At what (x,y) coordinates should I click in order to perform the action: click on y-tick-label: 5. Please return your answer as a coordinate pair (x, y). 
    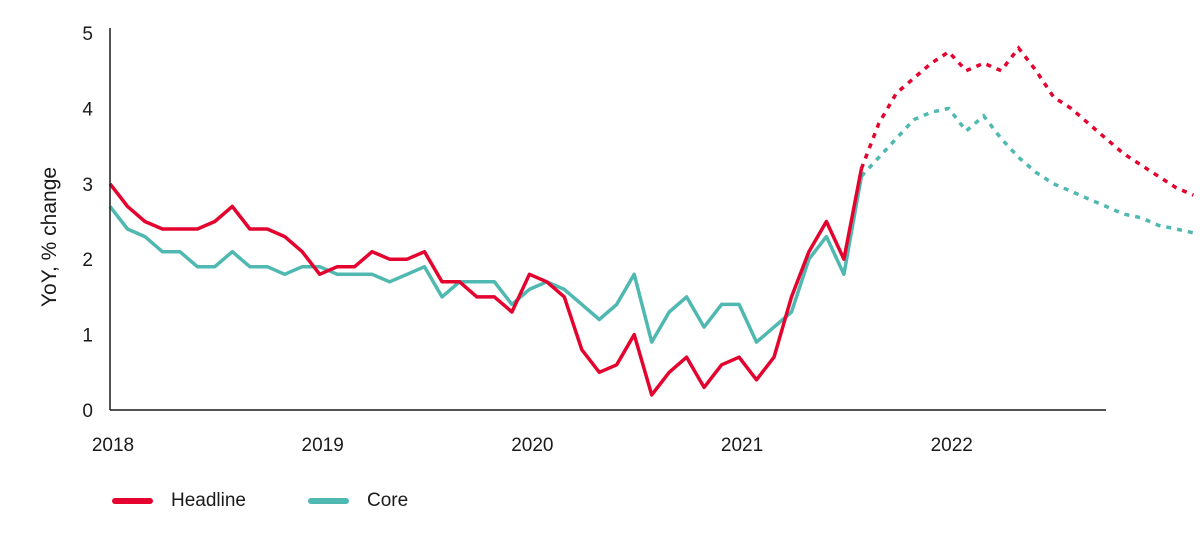
    Looking at the image, I should click on (87, 34).